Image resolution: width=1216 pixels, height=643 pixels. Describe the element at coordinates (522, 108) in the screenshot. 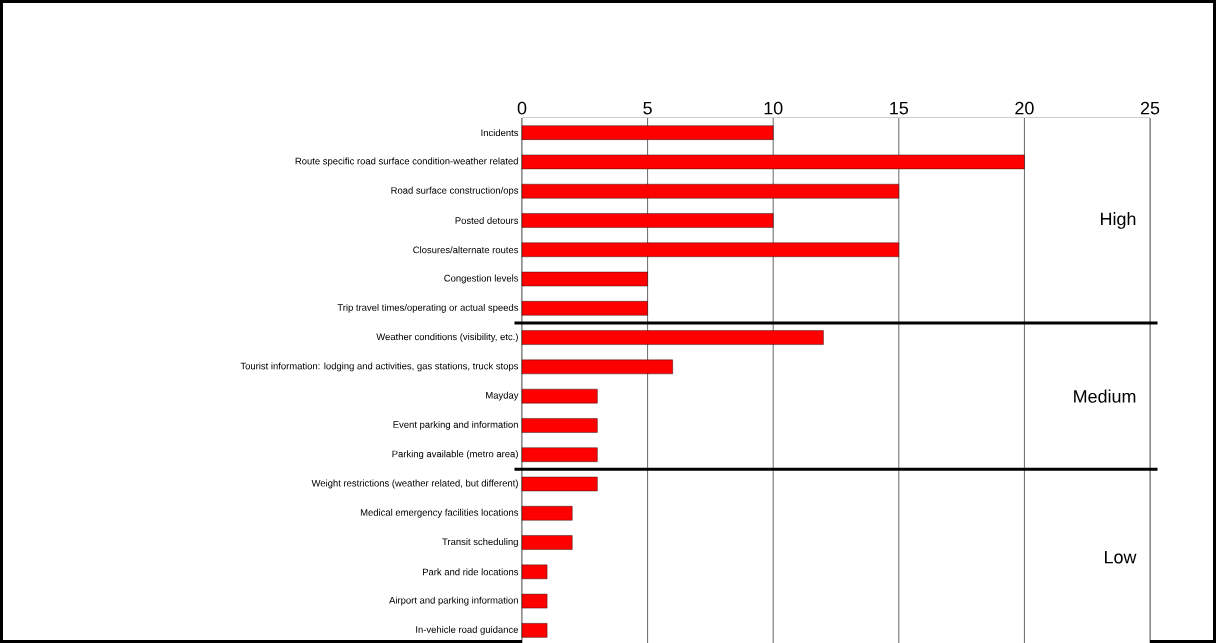

I see `x-tick-label: 0` at that location.